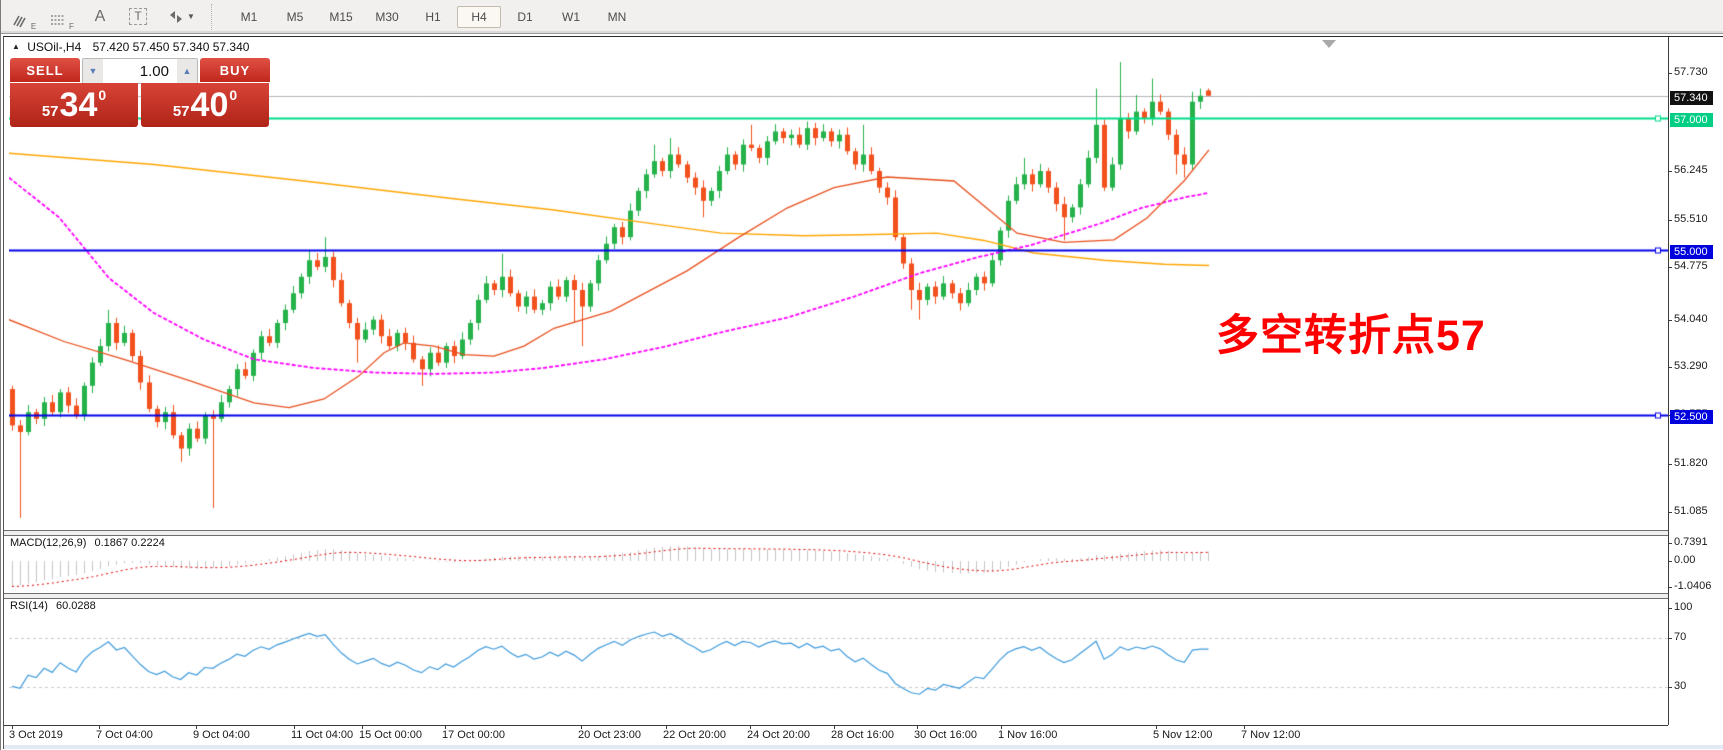 This screenshot has height=750, width=1723. What do you see at coordinates (838, 563) in the screenshot?
I see `macd-indicator-chart` at bounding box center [838, 563].